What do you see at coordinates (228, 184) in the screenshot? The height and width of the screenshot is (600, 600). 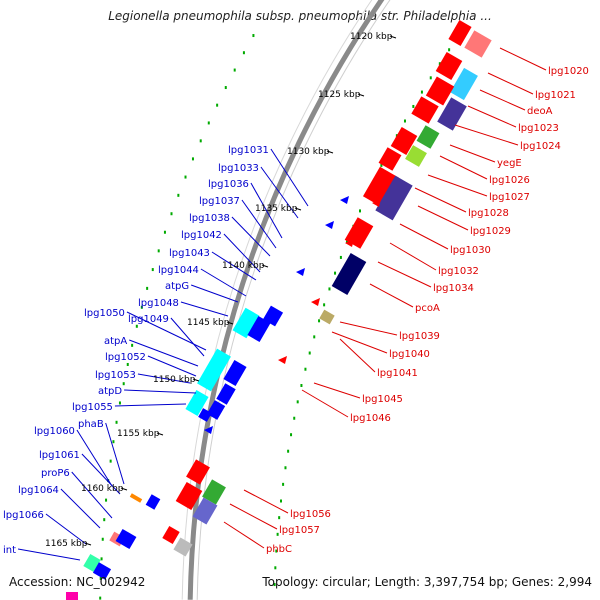 I see `gene-label-reverse: lpg1036` at bounding box center [228, 184].